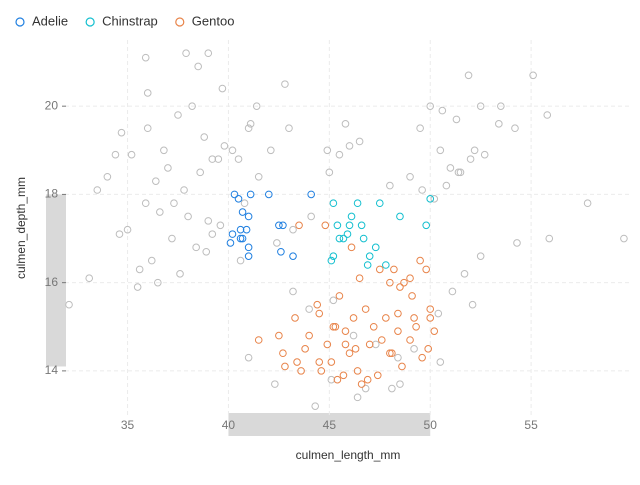 The height and width of the screenshot is (485, 640). What do you see at coordinates (431, 425) in the screenshot?
I see `x-tick-label: 50` at bounding box center [431, 425].